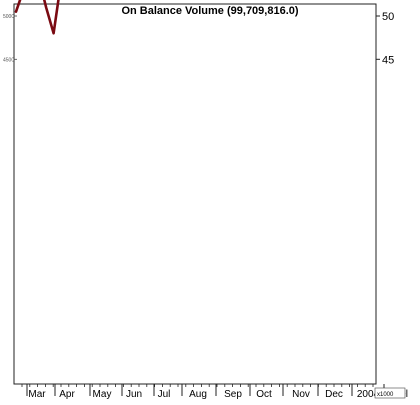  Describe the element at coordinates (388, 17) in the screenshot. I see `y-right-tick-label: 50` at that location.